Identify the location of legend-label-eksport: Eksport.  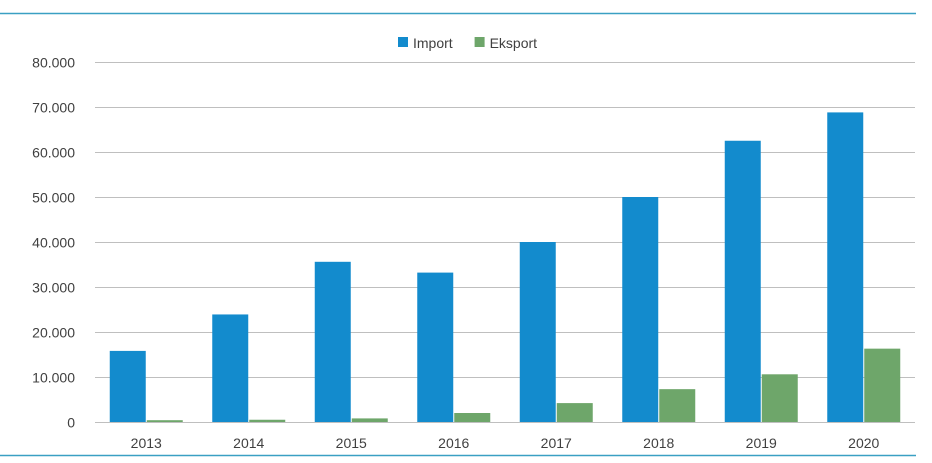
(514, 43).